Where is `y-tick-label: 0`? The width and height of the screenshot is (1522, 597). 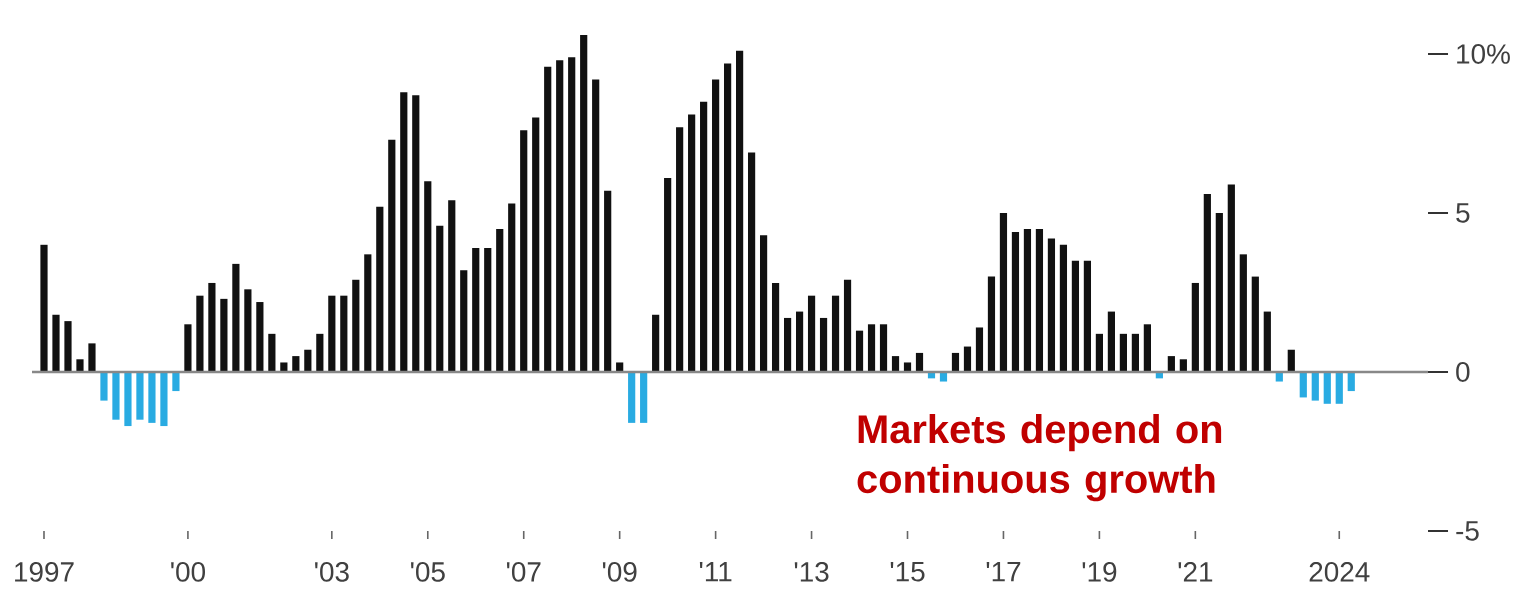 y-tick-label: 0 is located at coordinates (1463, 372).